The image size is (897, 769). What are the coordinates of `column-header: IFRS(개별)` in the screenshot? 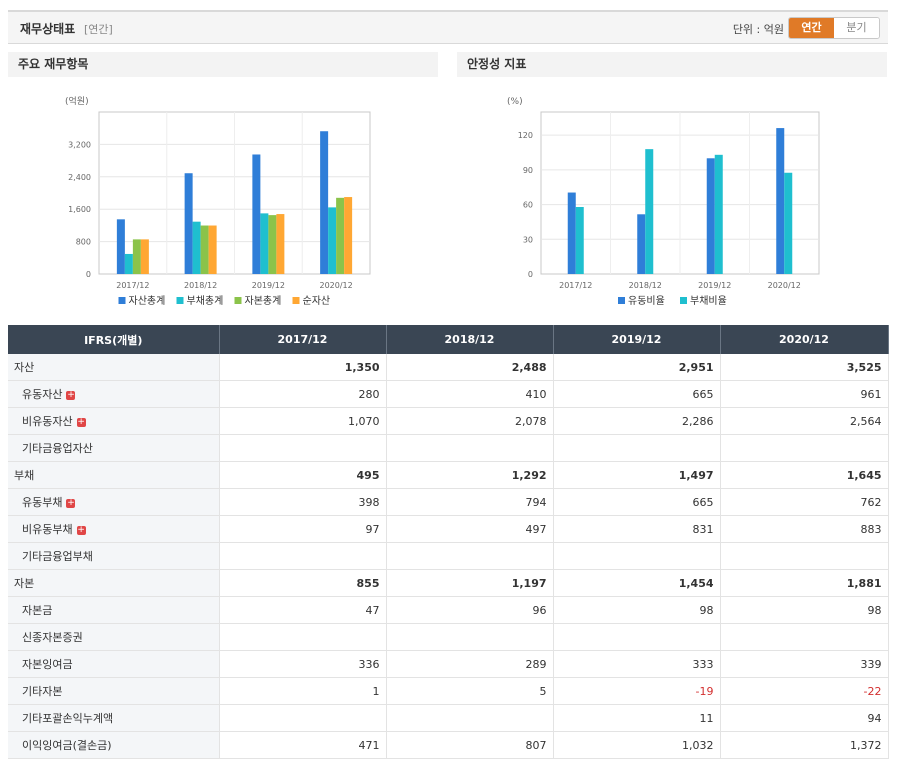 It's located at (114, 339).